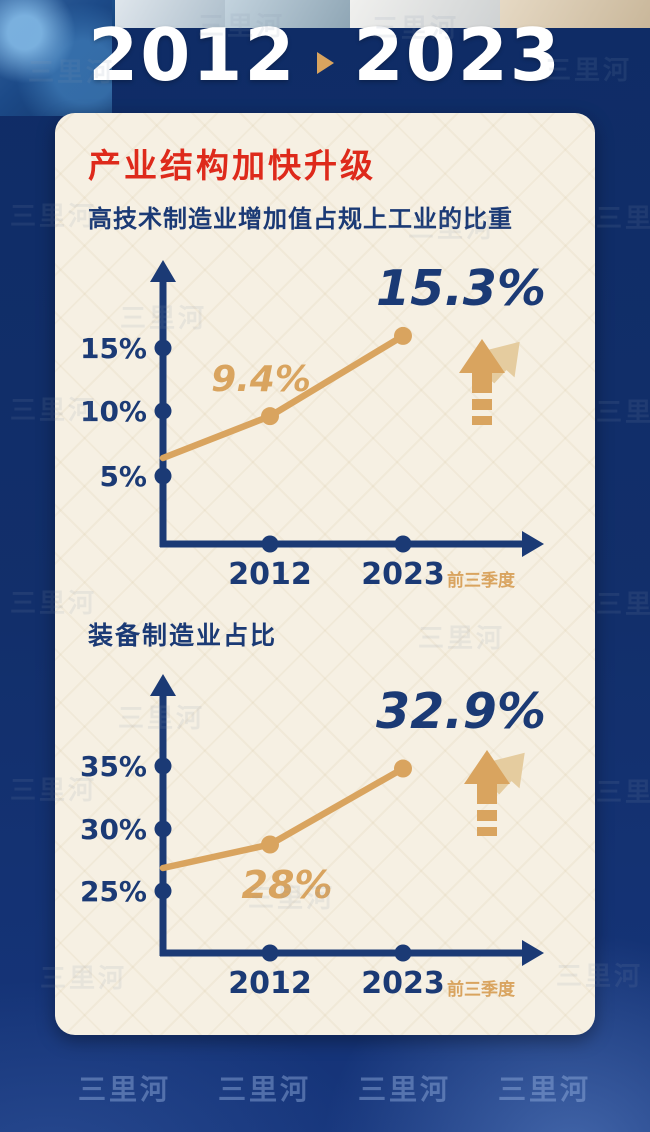 This screenshot has width=650, height=1132. Describe the element at coordinates (283, 818) in the screenshot. I see `data-line` at that location.